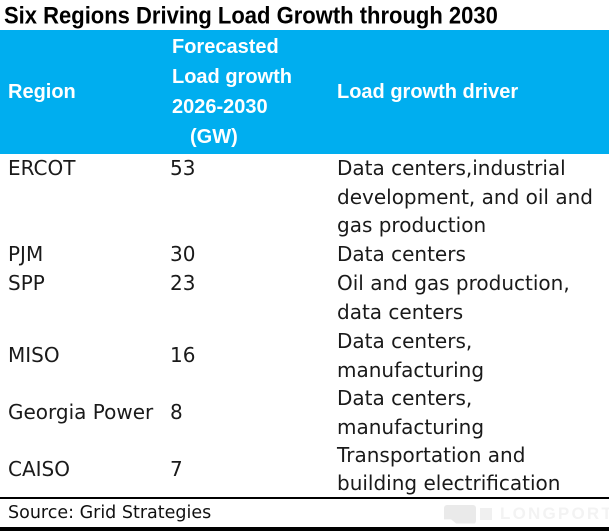 This screenshot has width=609, height=532. Describe the element at coordinates (110, 513) in the screenshot. I see `source-text: Source: Grid Strategies` at that location.